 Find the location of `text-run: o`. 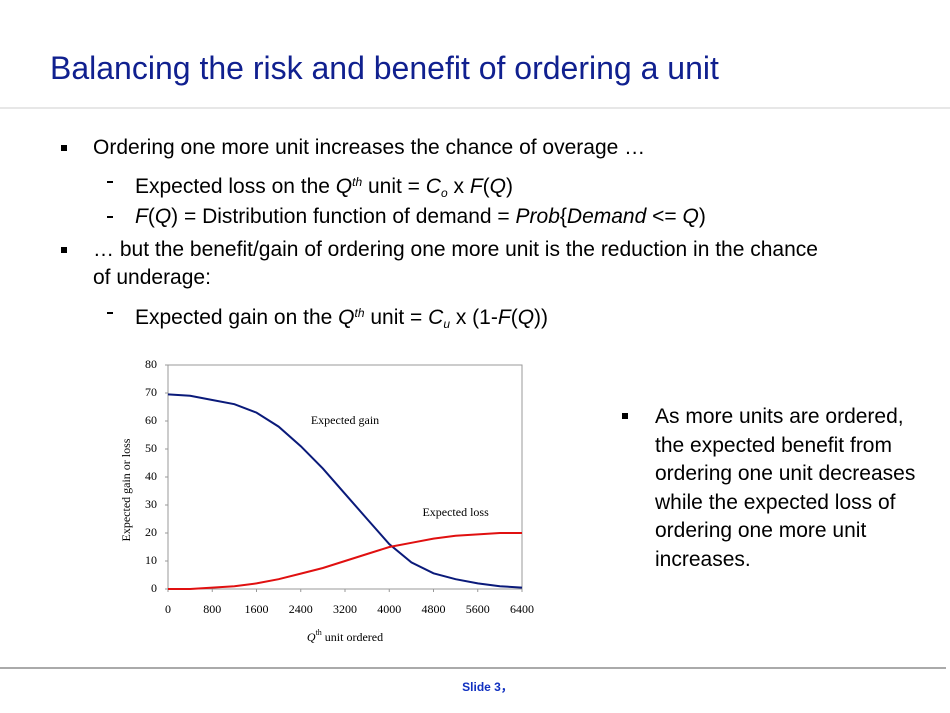

text-run: o is located at coordinates (444, 193).